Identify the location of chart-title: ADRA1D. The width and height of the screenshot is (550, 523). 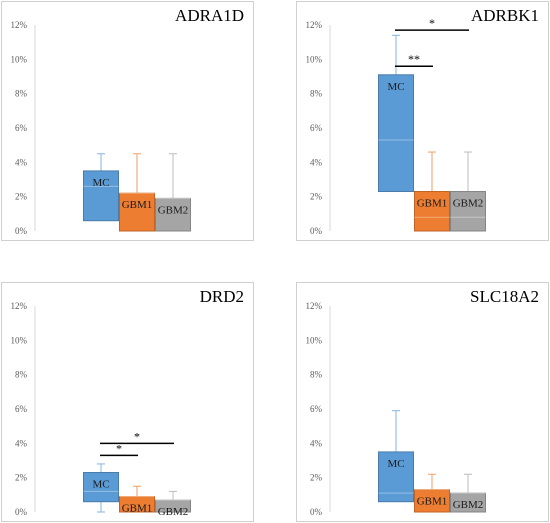
(209, 15).